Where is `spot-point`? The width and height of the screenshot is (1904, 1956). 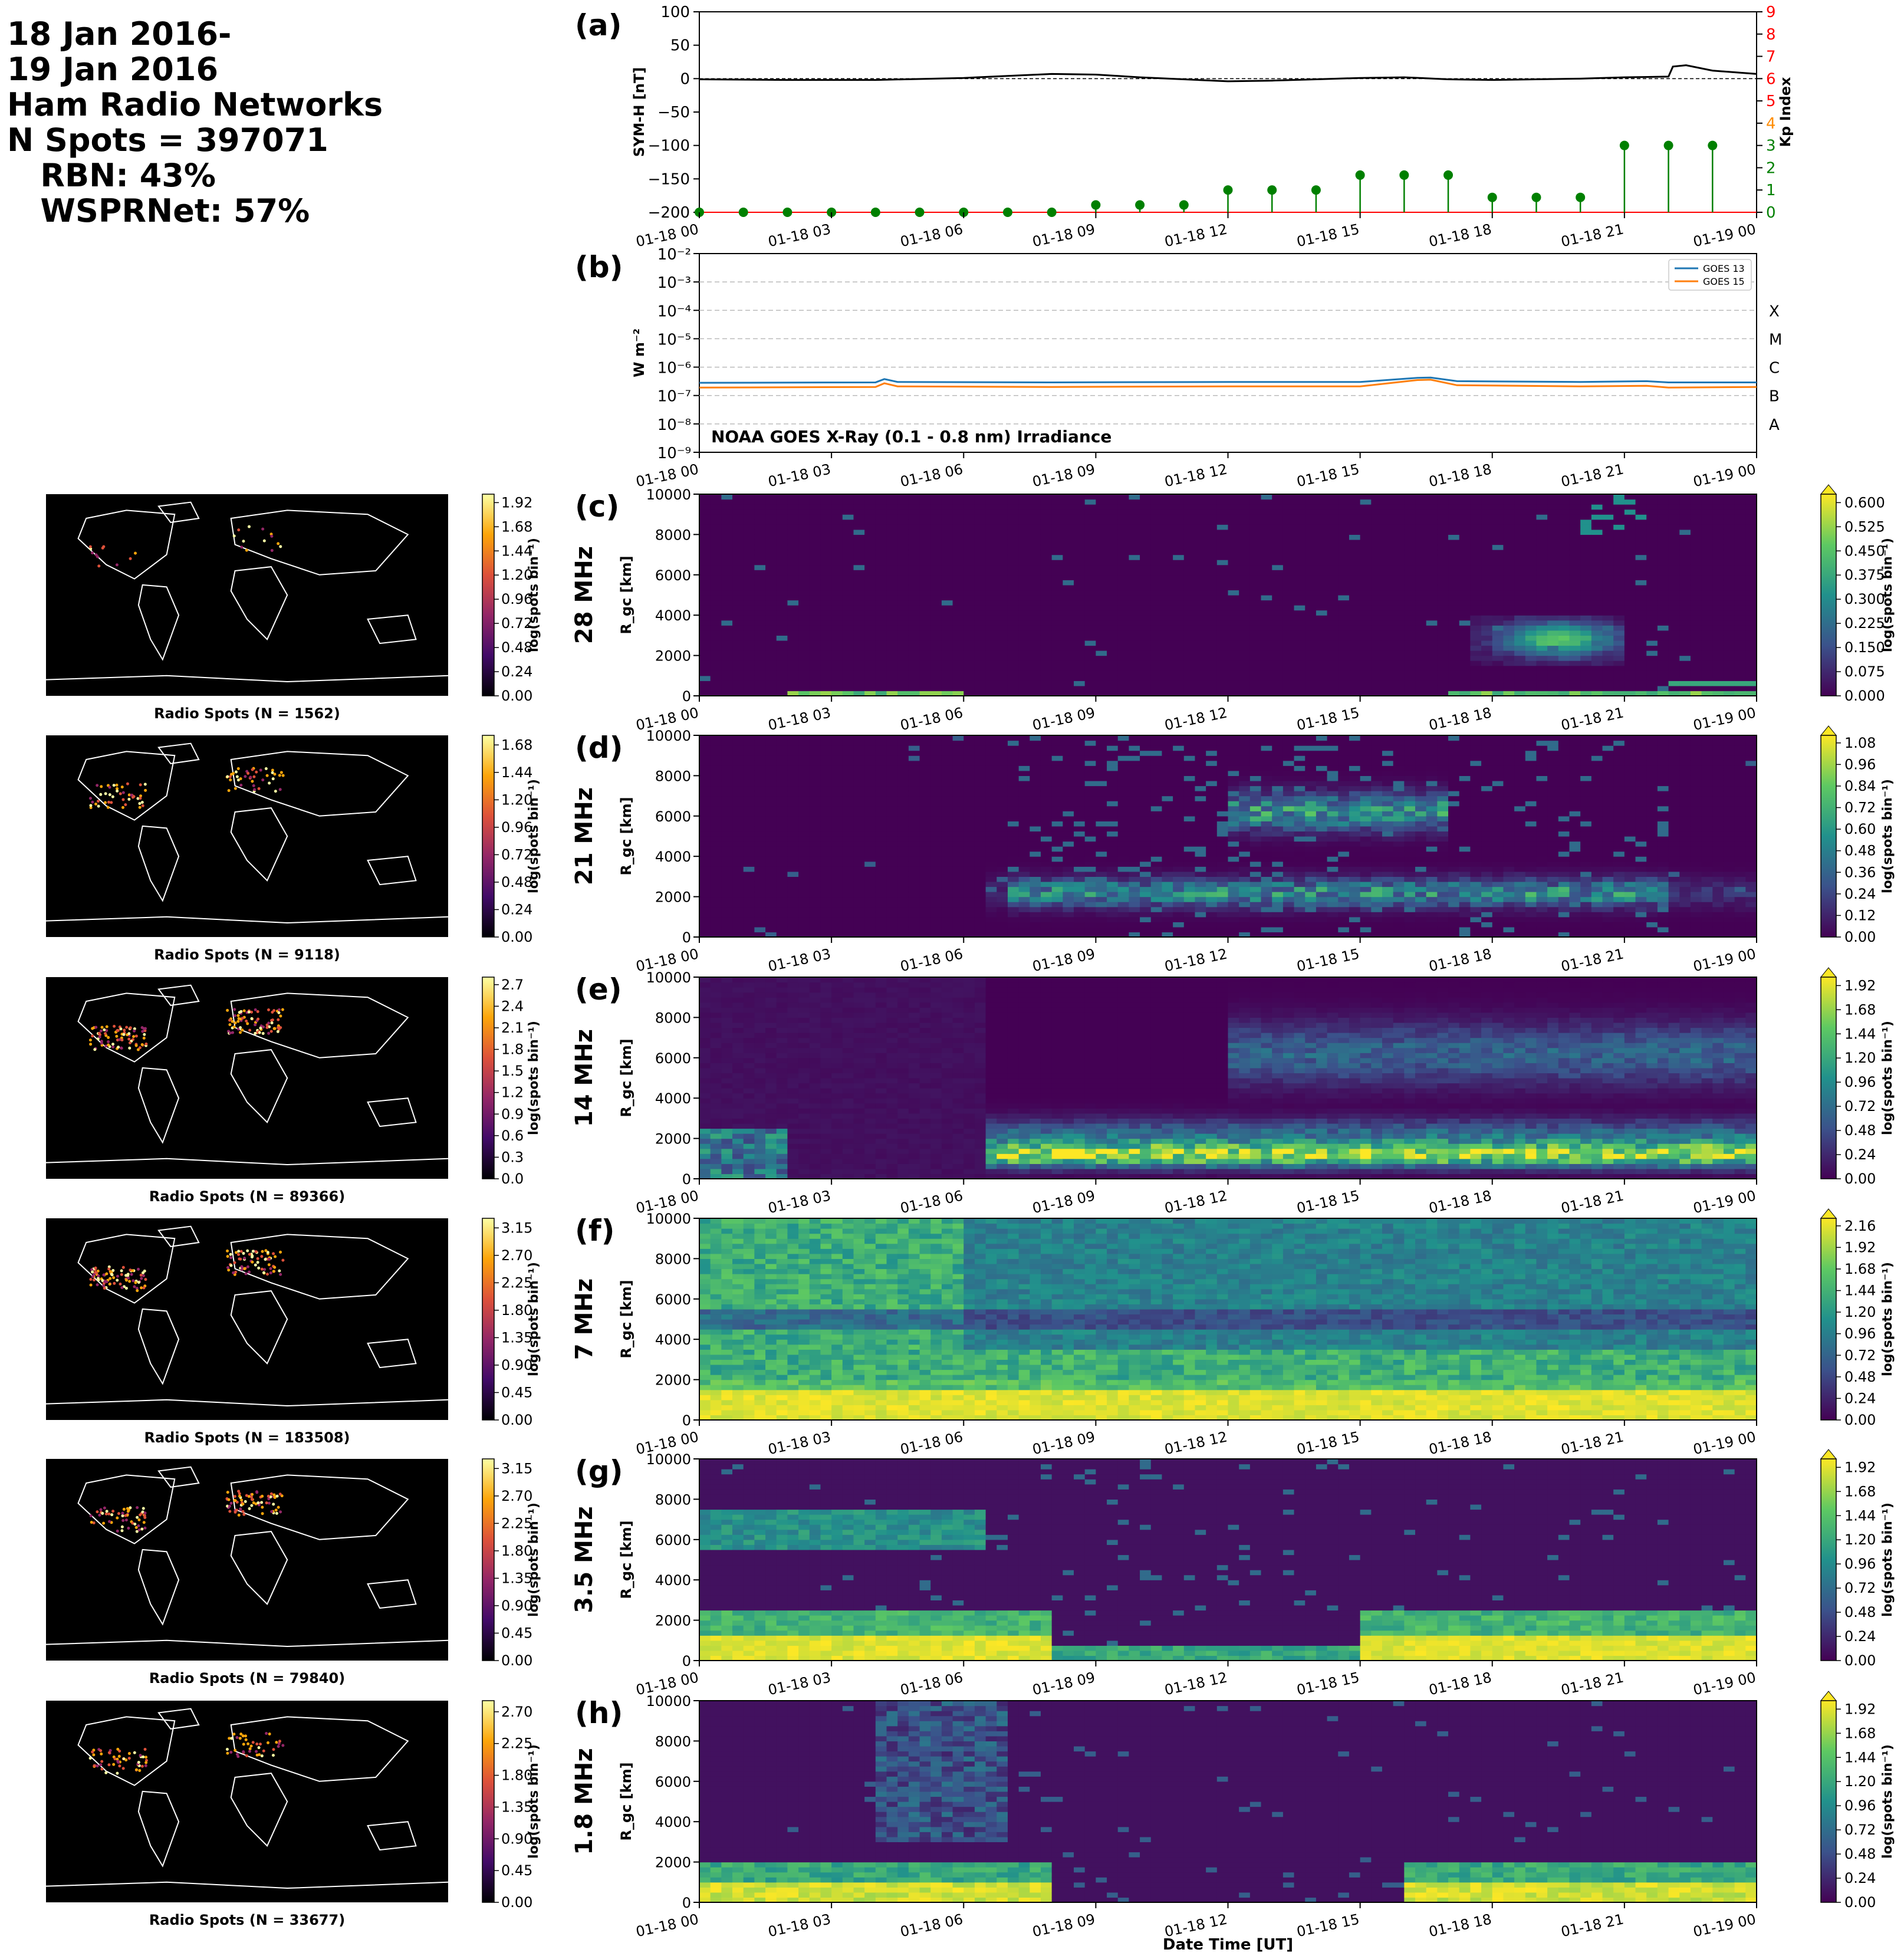 spot-point is located at coordinates (91, 549).